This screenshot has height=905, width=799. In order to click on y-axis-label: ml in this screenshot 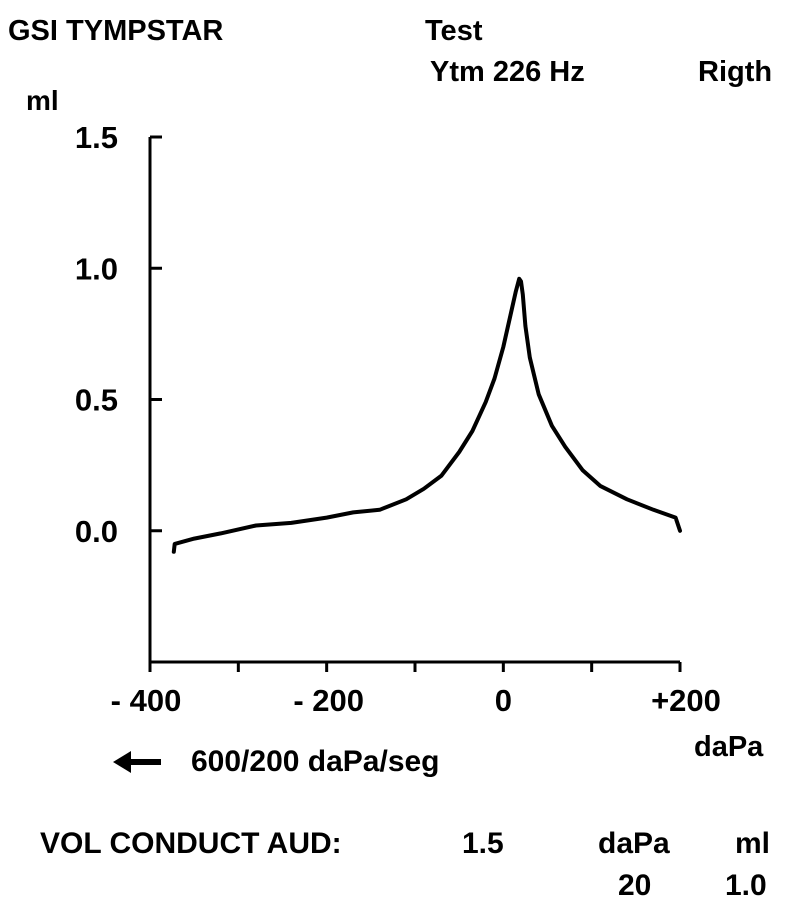, I will do `click(42, 100)`.